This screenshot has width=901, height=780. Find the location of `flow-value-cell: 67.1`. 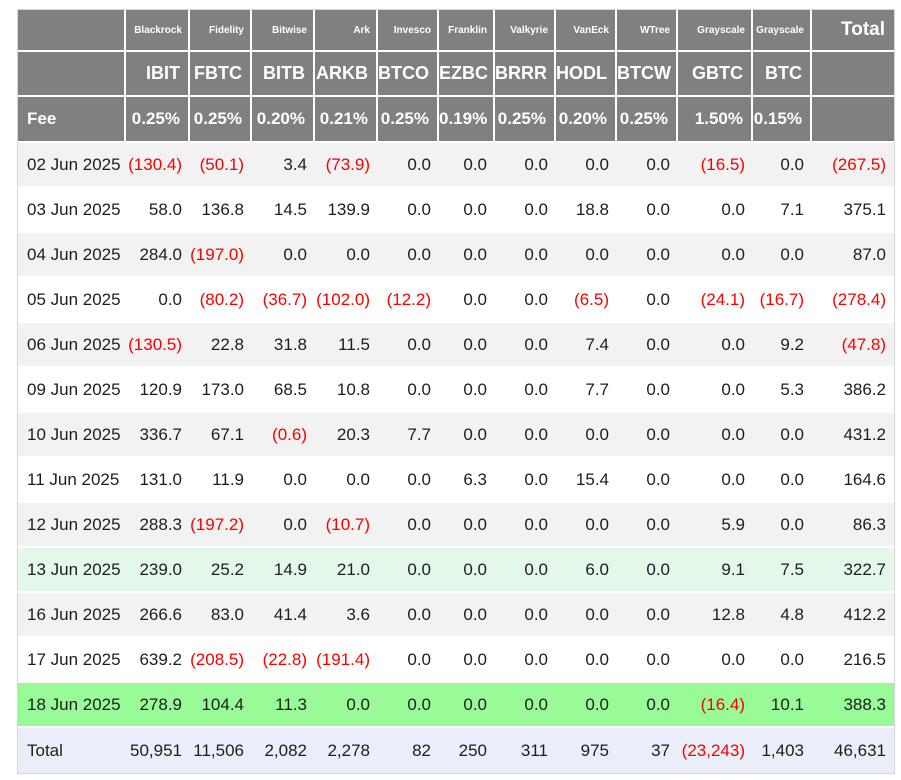

flow-value-cell: 67.1 is located at coordinates (221, 435).